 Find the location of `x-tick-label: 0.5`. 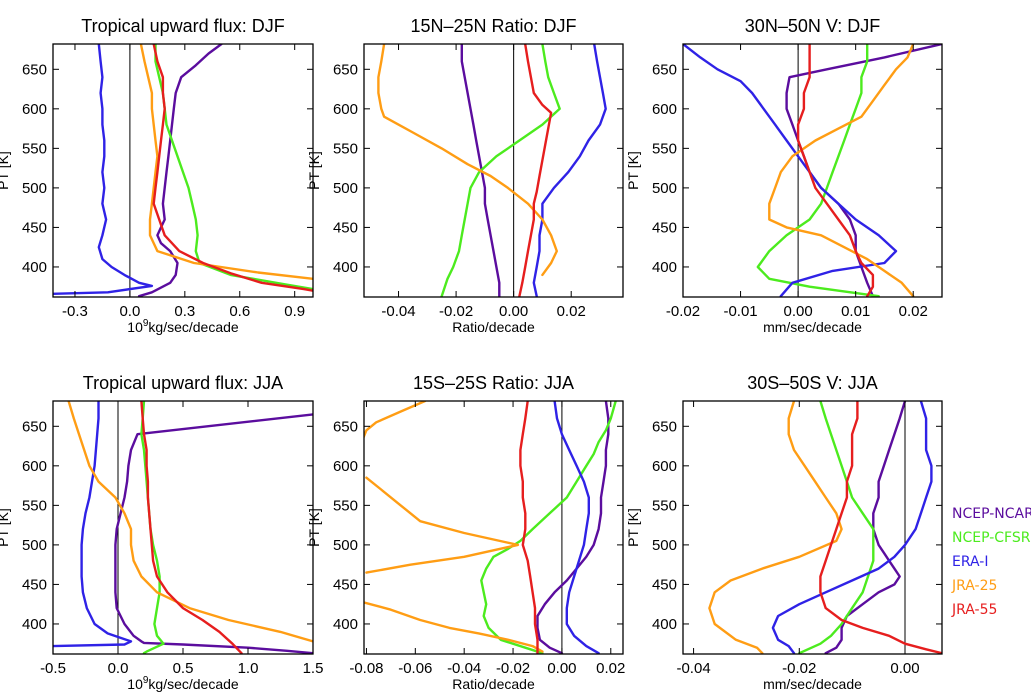

x-tick-label: 0.5 is located at coordinates (183, 668).